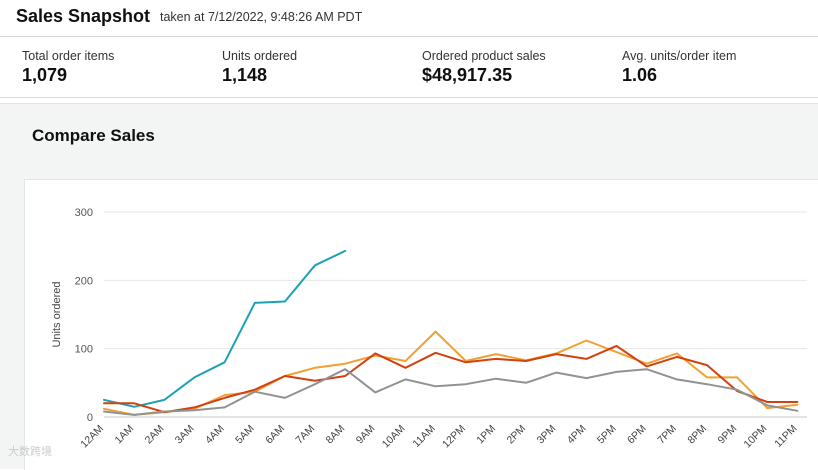 This screenshot has height=470, width=818. Describe the element at coordinates (215, 435) in the screenshot. I see `x-tick-label: 4AM` at that location.